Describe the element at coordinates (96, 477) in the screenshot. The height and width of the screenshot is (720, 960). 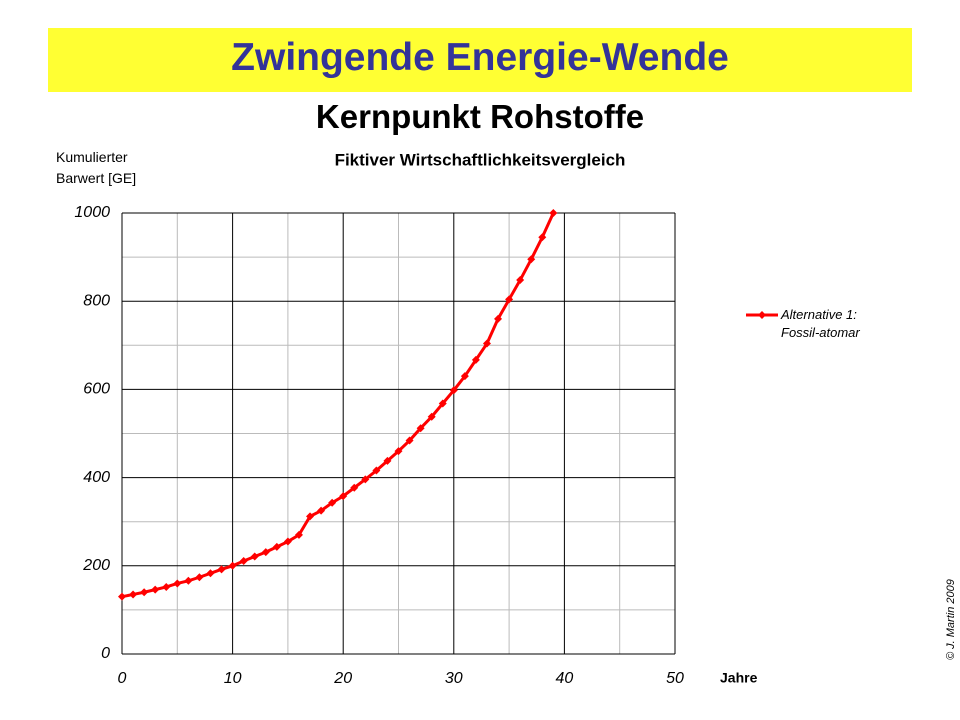
I see `y-tick-label: 400` at that location.